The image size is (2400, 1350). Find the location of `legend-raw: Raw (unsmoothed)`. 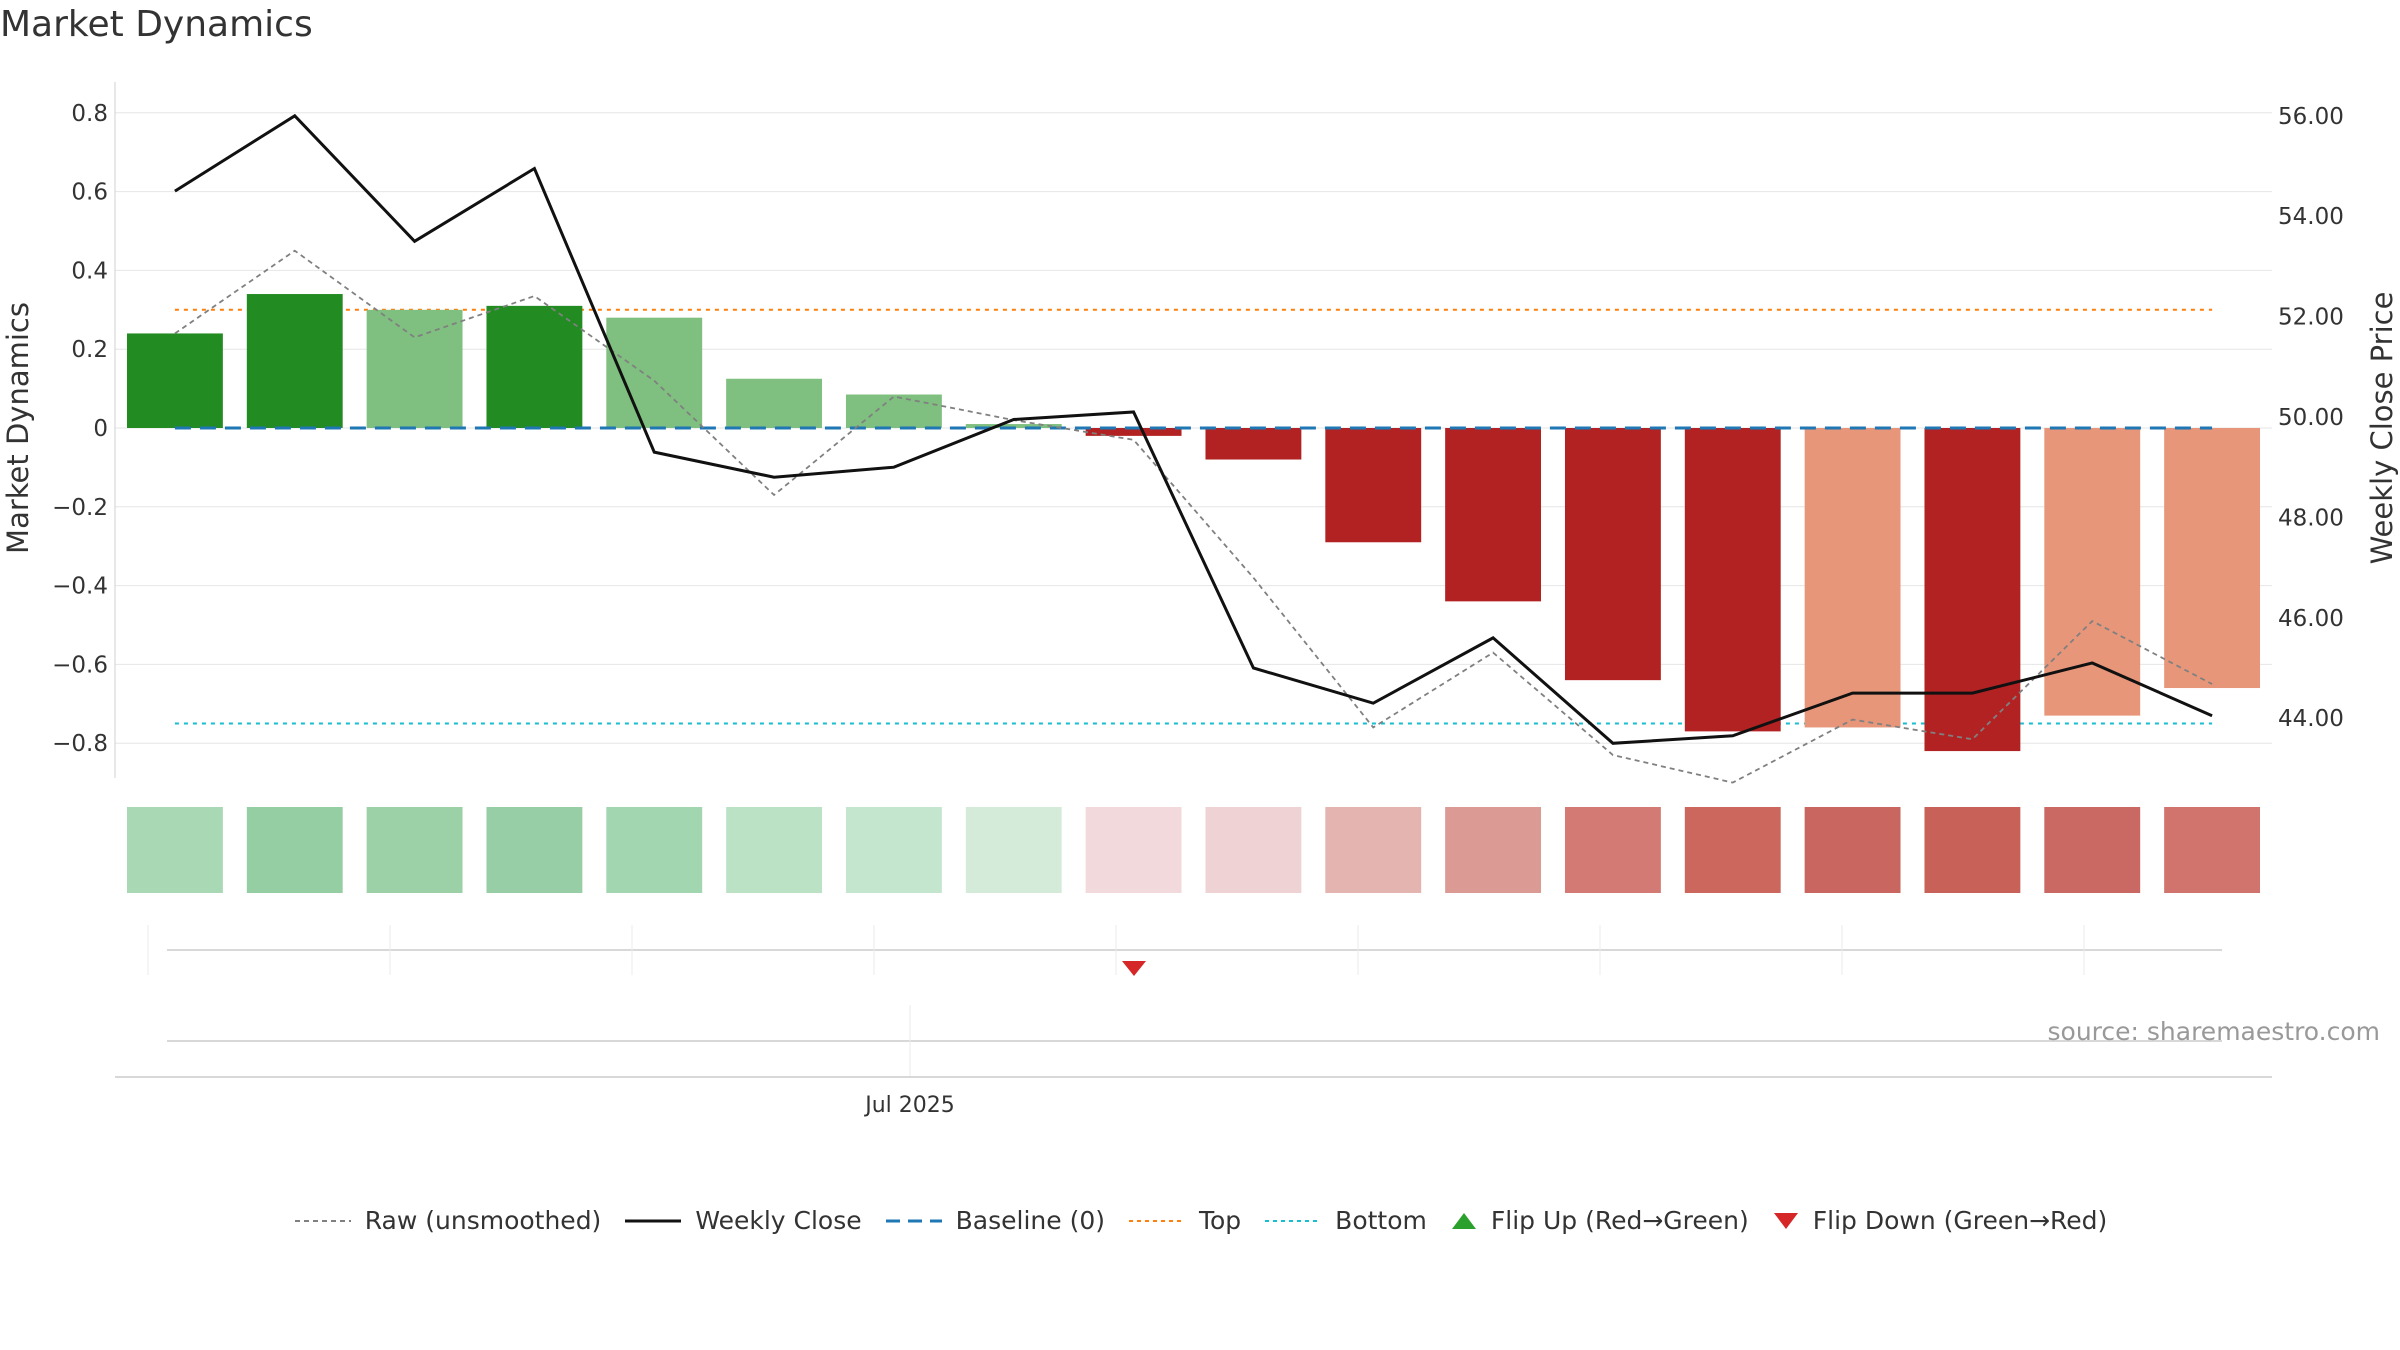

legend-raw: Raw (unsmoothed) is located at coordinates (447, 1220).